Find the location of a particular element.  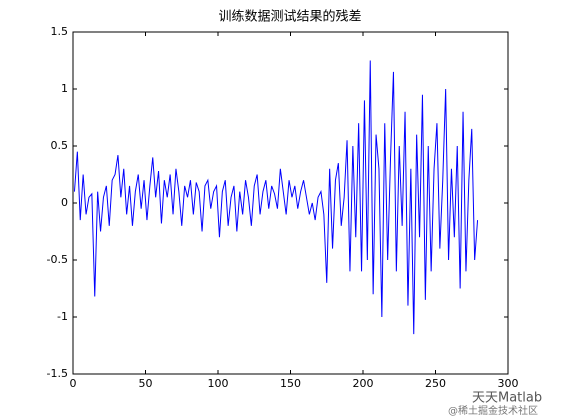

x-tick-label: 150 is located at coordinates (290, 383).